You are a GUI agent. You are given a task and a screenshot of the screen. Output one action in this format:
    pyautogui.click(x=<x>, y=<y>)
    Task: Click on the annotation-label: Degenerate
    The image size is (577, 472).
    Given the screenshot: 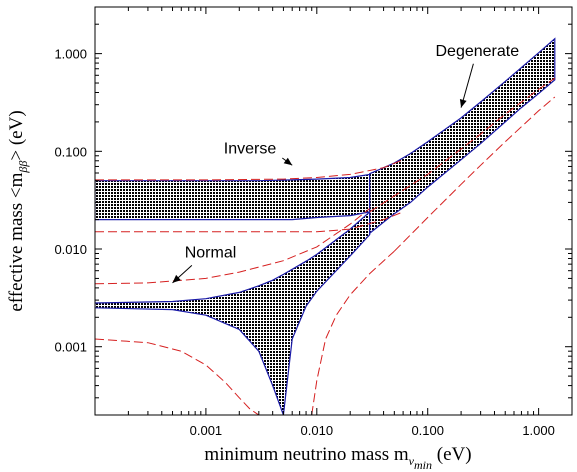 What is the action you would take?
    pyautogui.click(x=477, y=51)
    